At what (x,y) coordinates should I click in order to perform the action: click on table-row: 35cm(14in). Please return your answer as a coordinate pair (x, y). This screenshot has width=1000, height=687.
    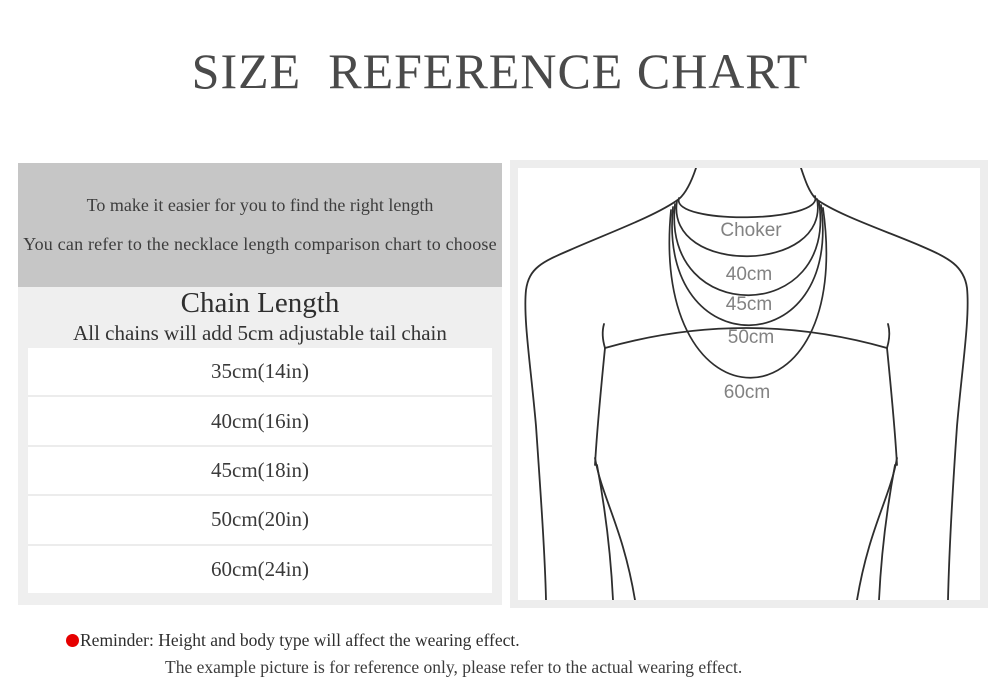
    Looking at the image, I should click on (260, 371).